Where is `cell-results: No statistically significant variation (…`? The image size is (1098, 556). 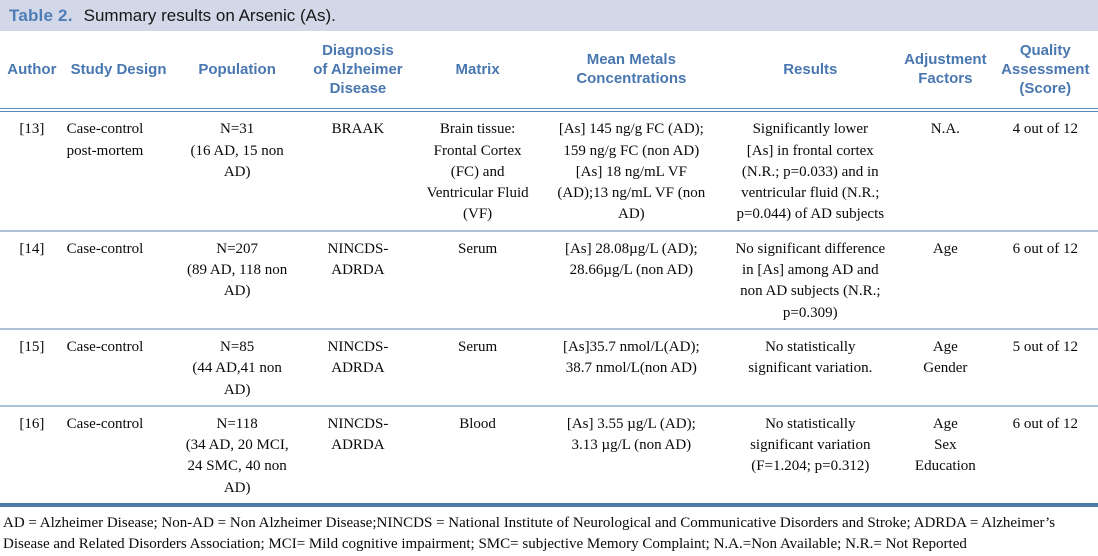
cell-results: No statistically significant variation (… is located at coordinates (810, 445).